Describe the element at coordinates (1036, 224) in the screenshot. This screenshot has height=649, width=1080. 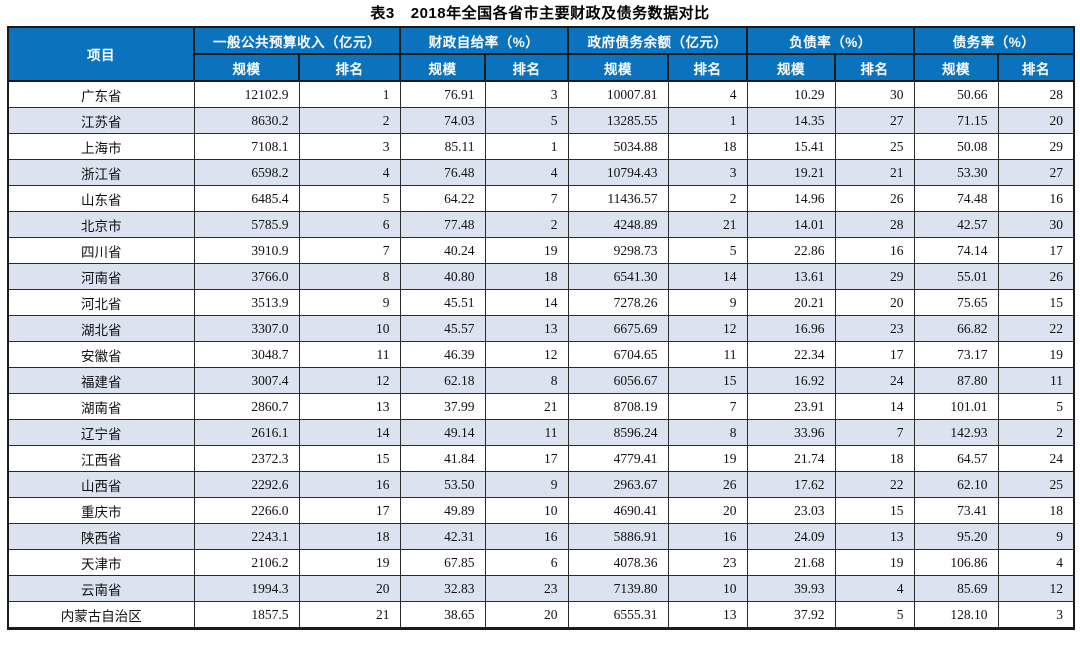
I see `rank-value-cell: 30` at that location.